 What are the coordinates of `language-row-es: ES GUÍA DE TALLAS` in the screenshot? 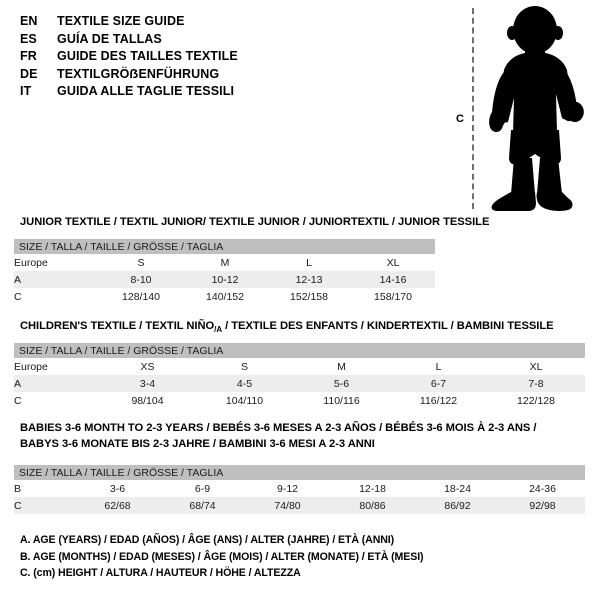 It's located at (220, 41).